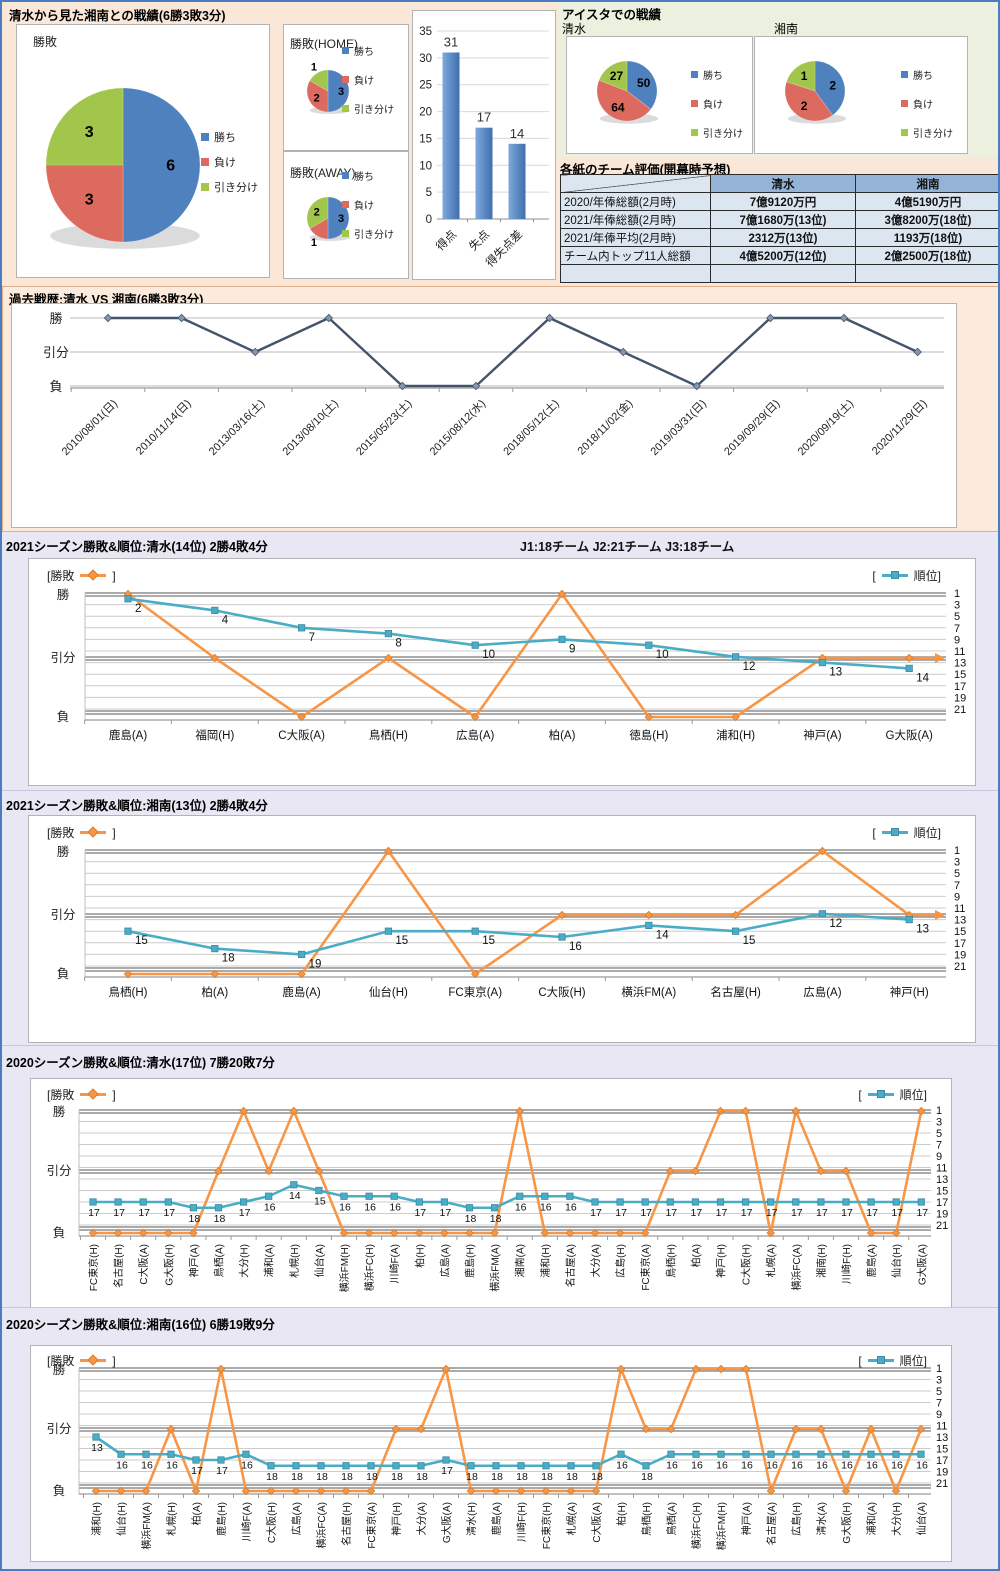 Image resolution: width=1000 pixels, height=1571 pixels. What do you see at coordinates (346, 87) in the screenshot?
I see `home-pie-box: 勝敗(HOME) 3 2 1 勝ち 負け 引き分け` at bounding box center [346, 87].